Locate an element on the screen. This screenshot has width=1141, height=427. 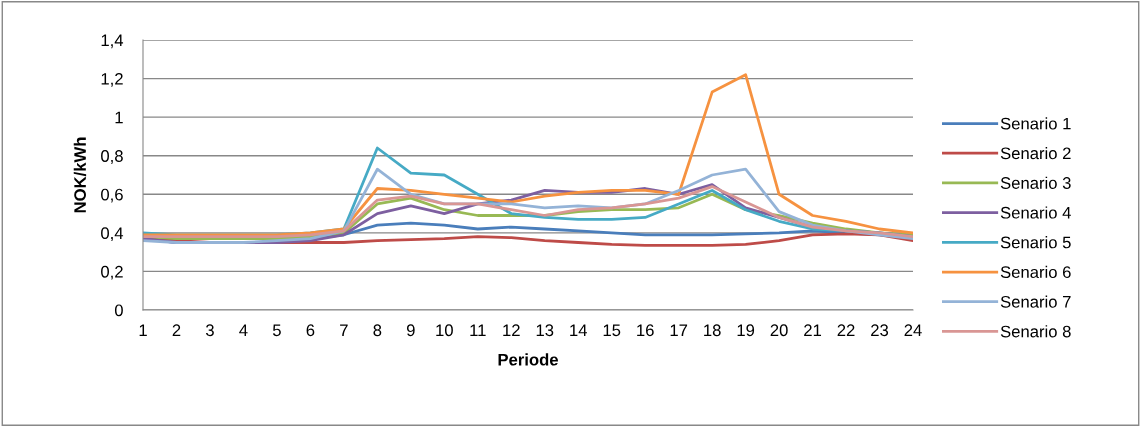
x-tick-label: 17 is located at coordinates (679, 330).